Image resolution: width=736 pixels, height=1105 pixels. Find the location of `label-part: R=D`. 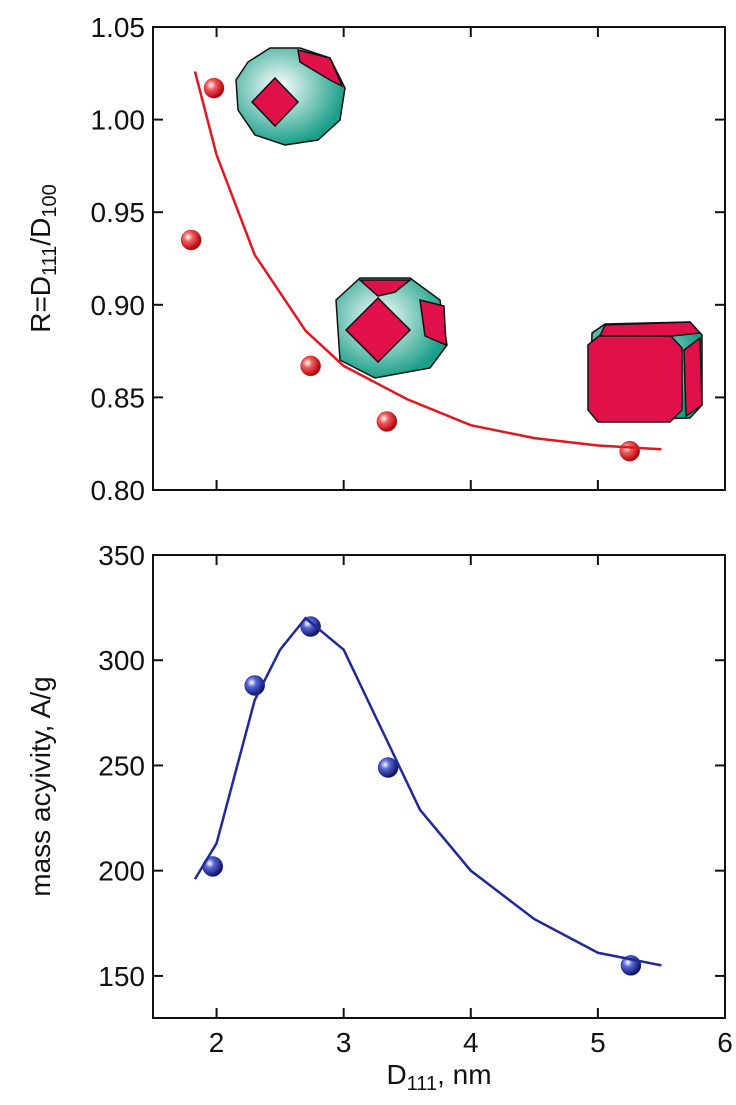

label-part: R=D is located at coordinates (40, 304).